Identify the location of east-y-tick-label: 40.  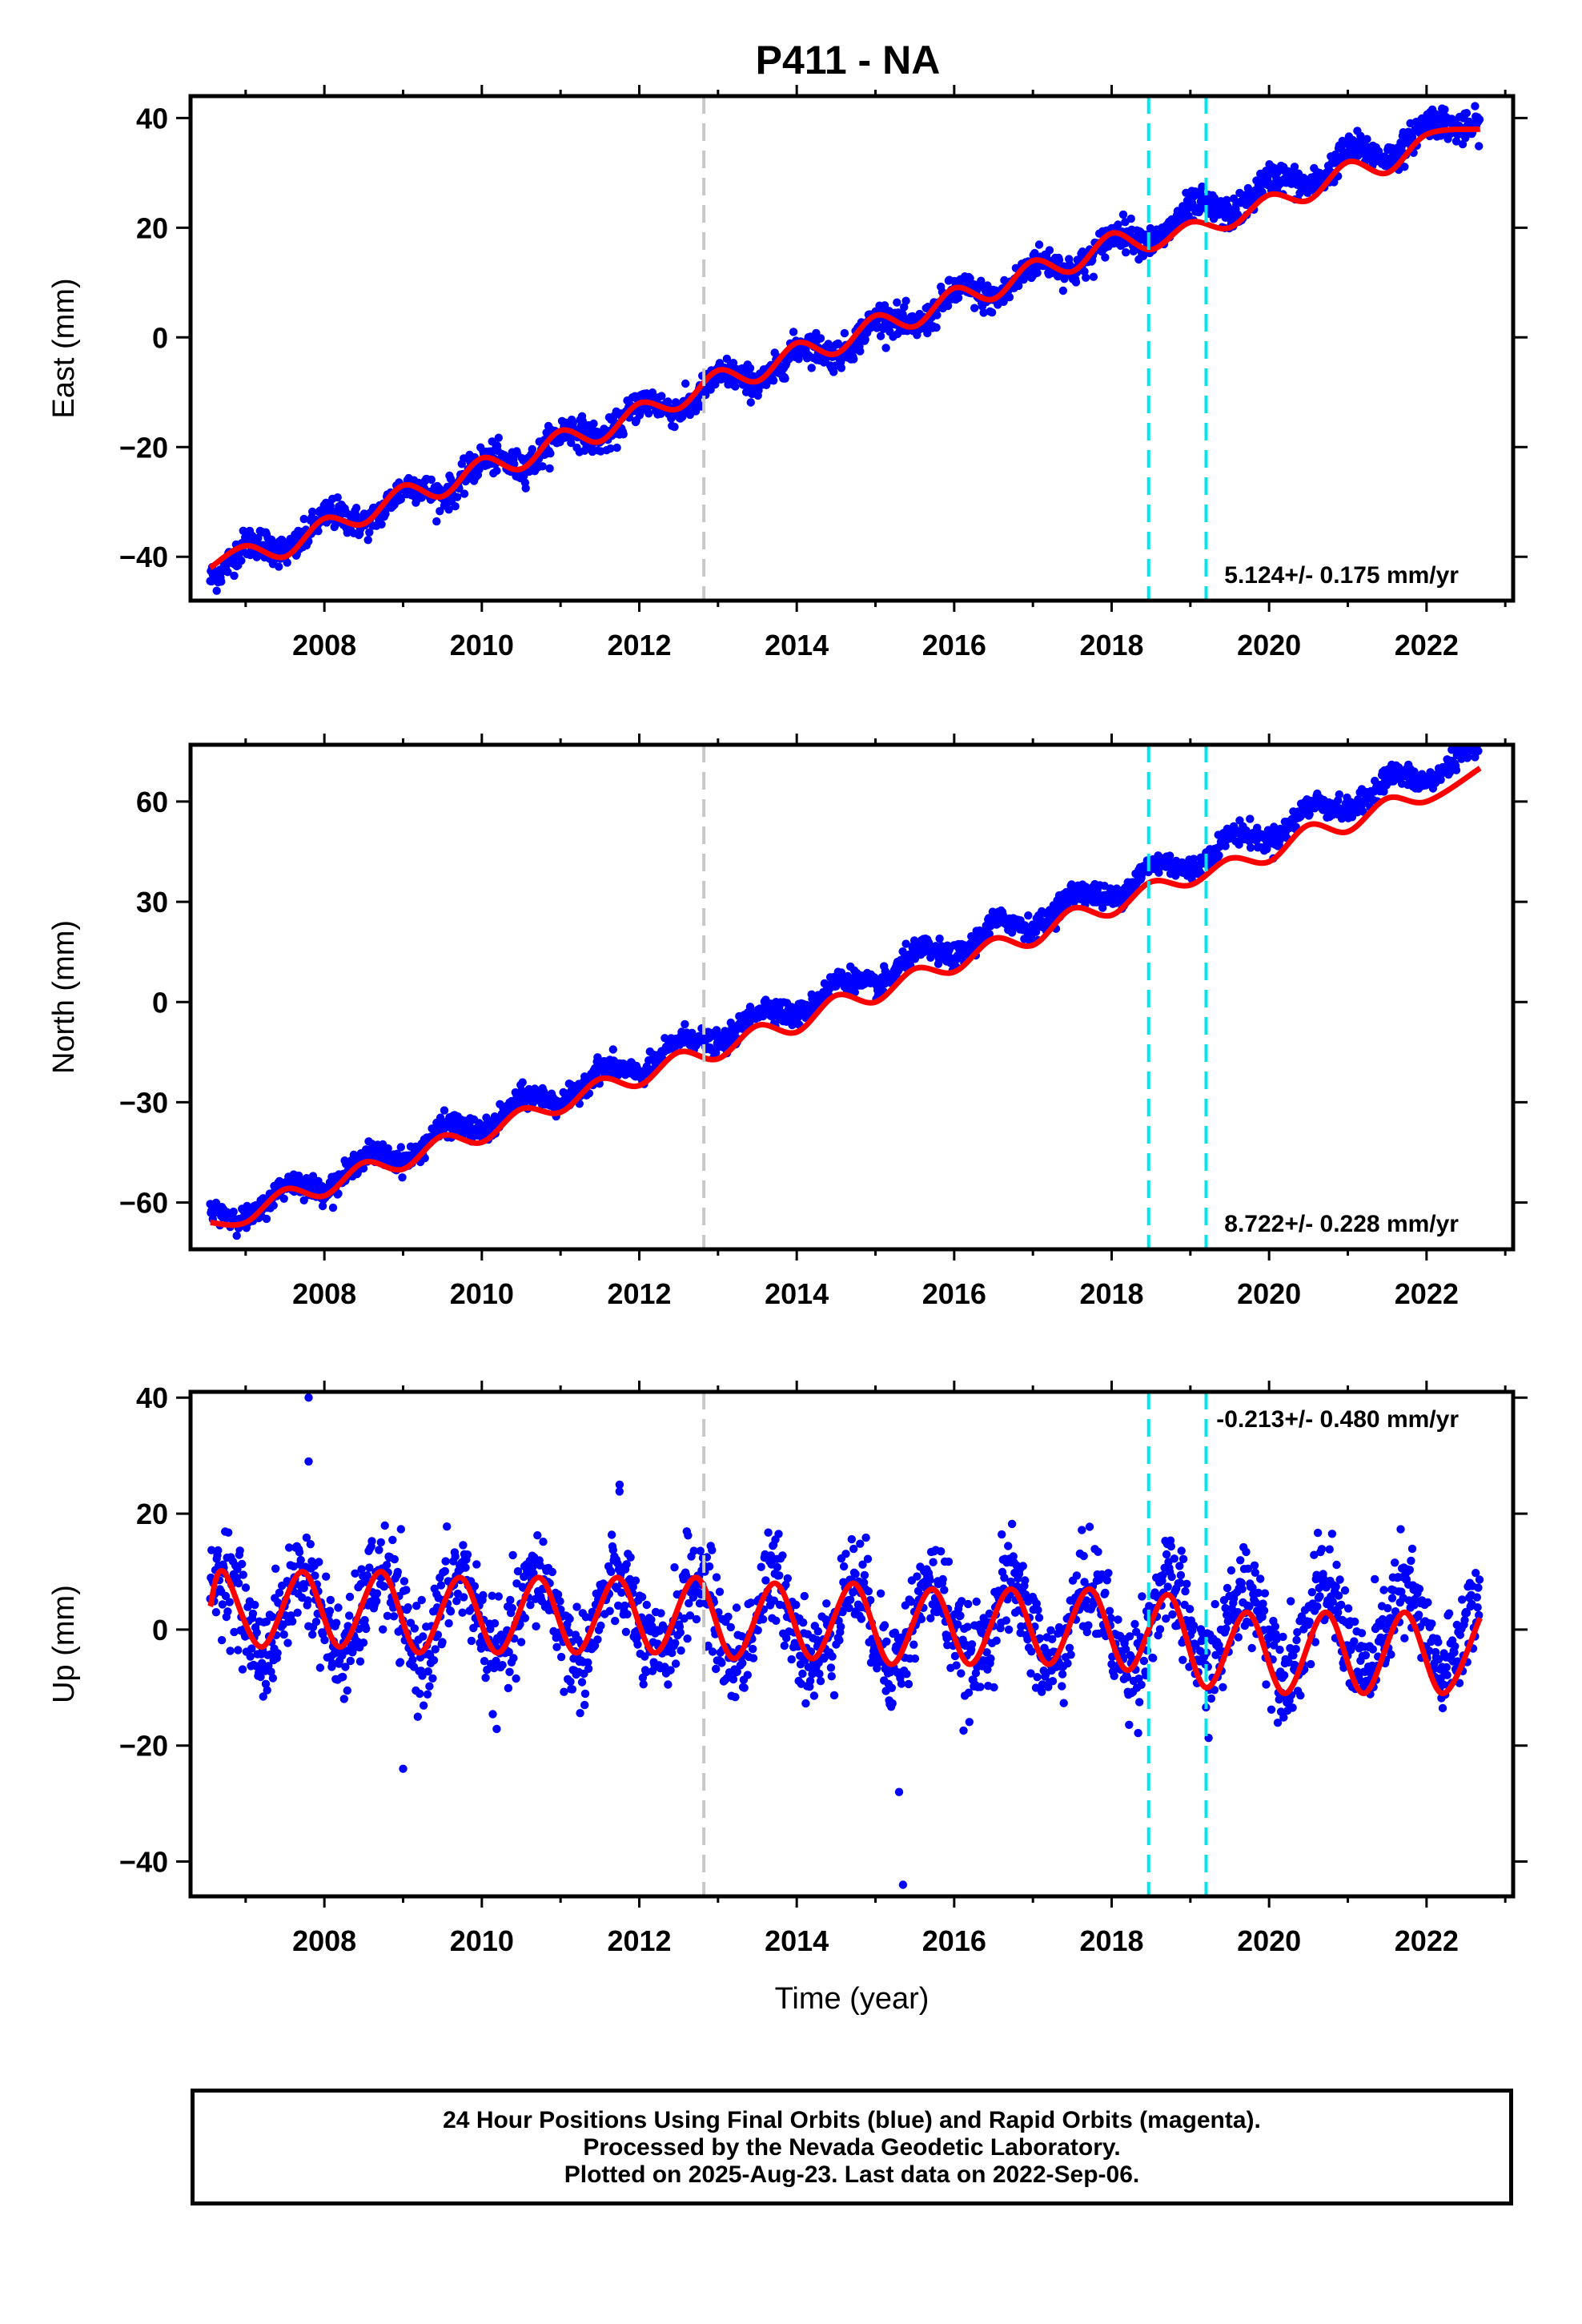
(152, 118).